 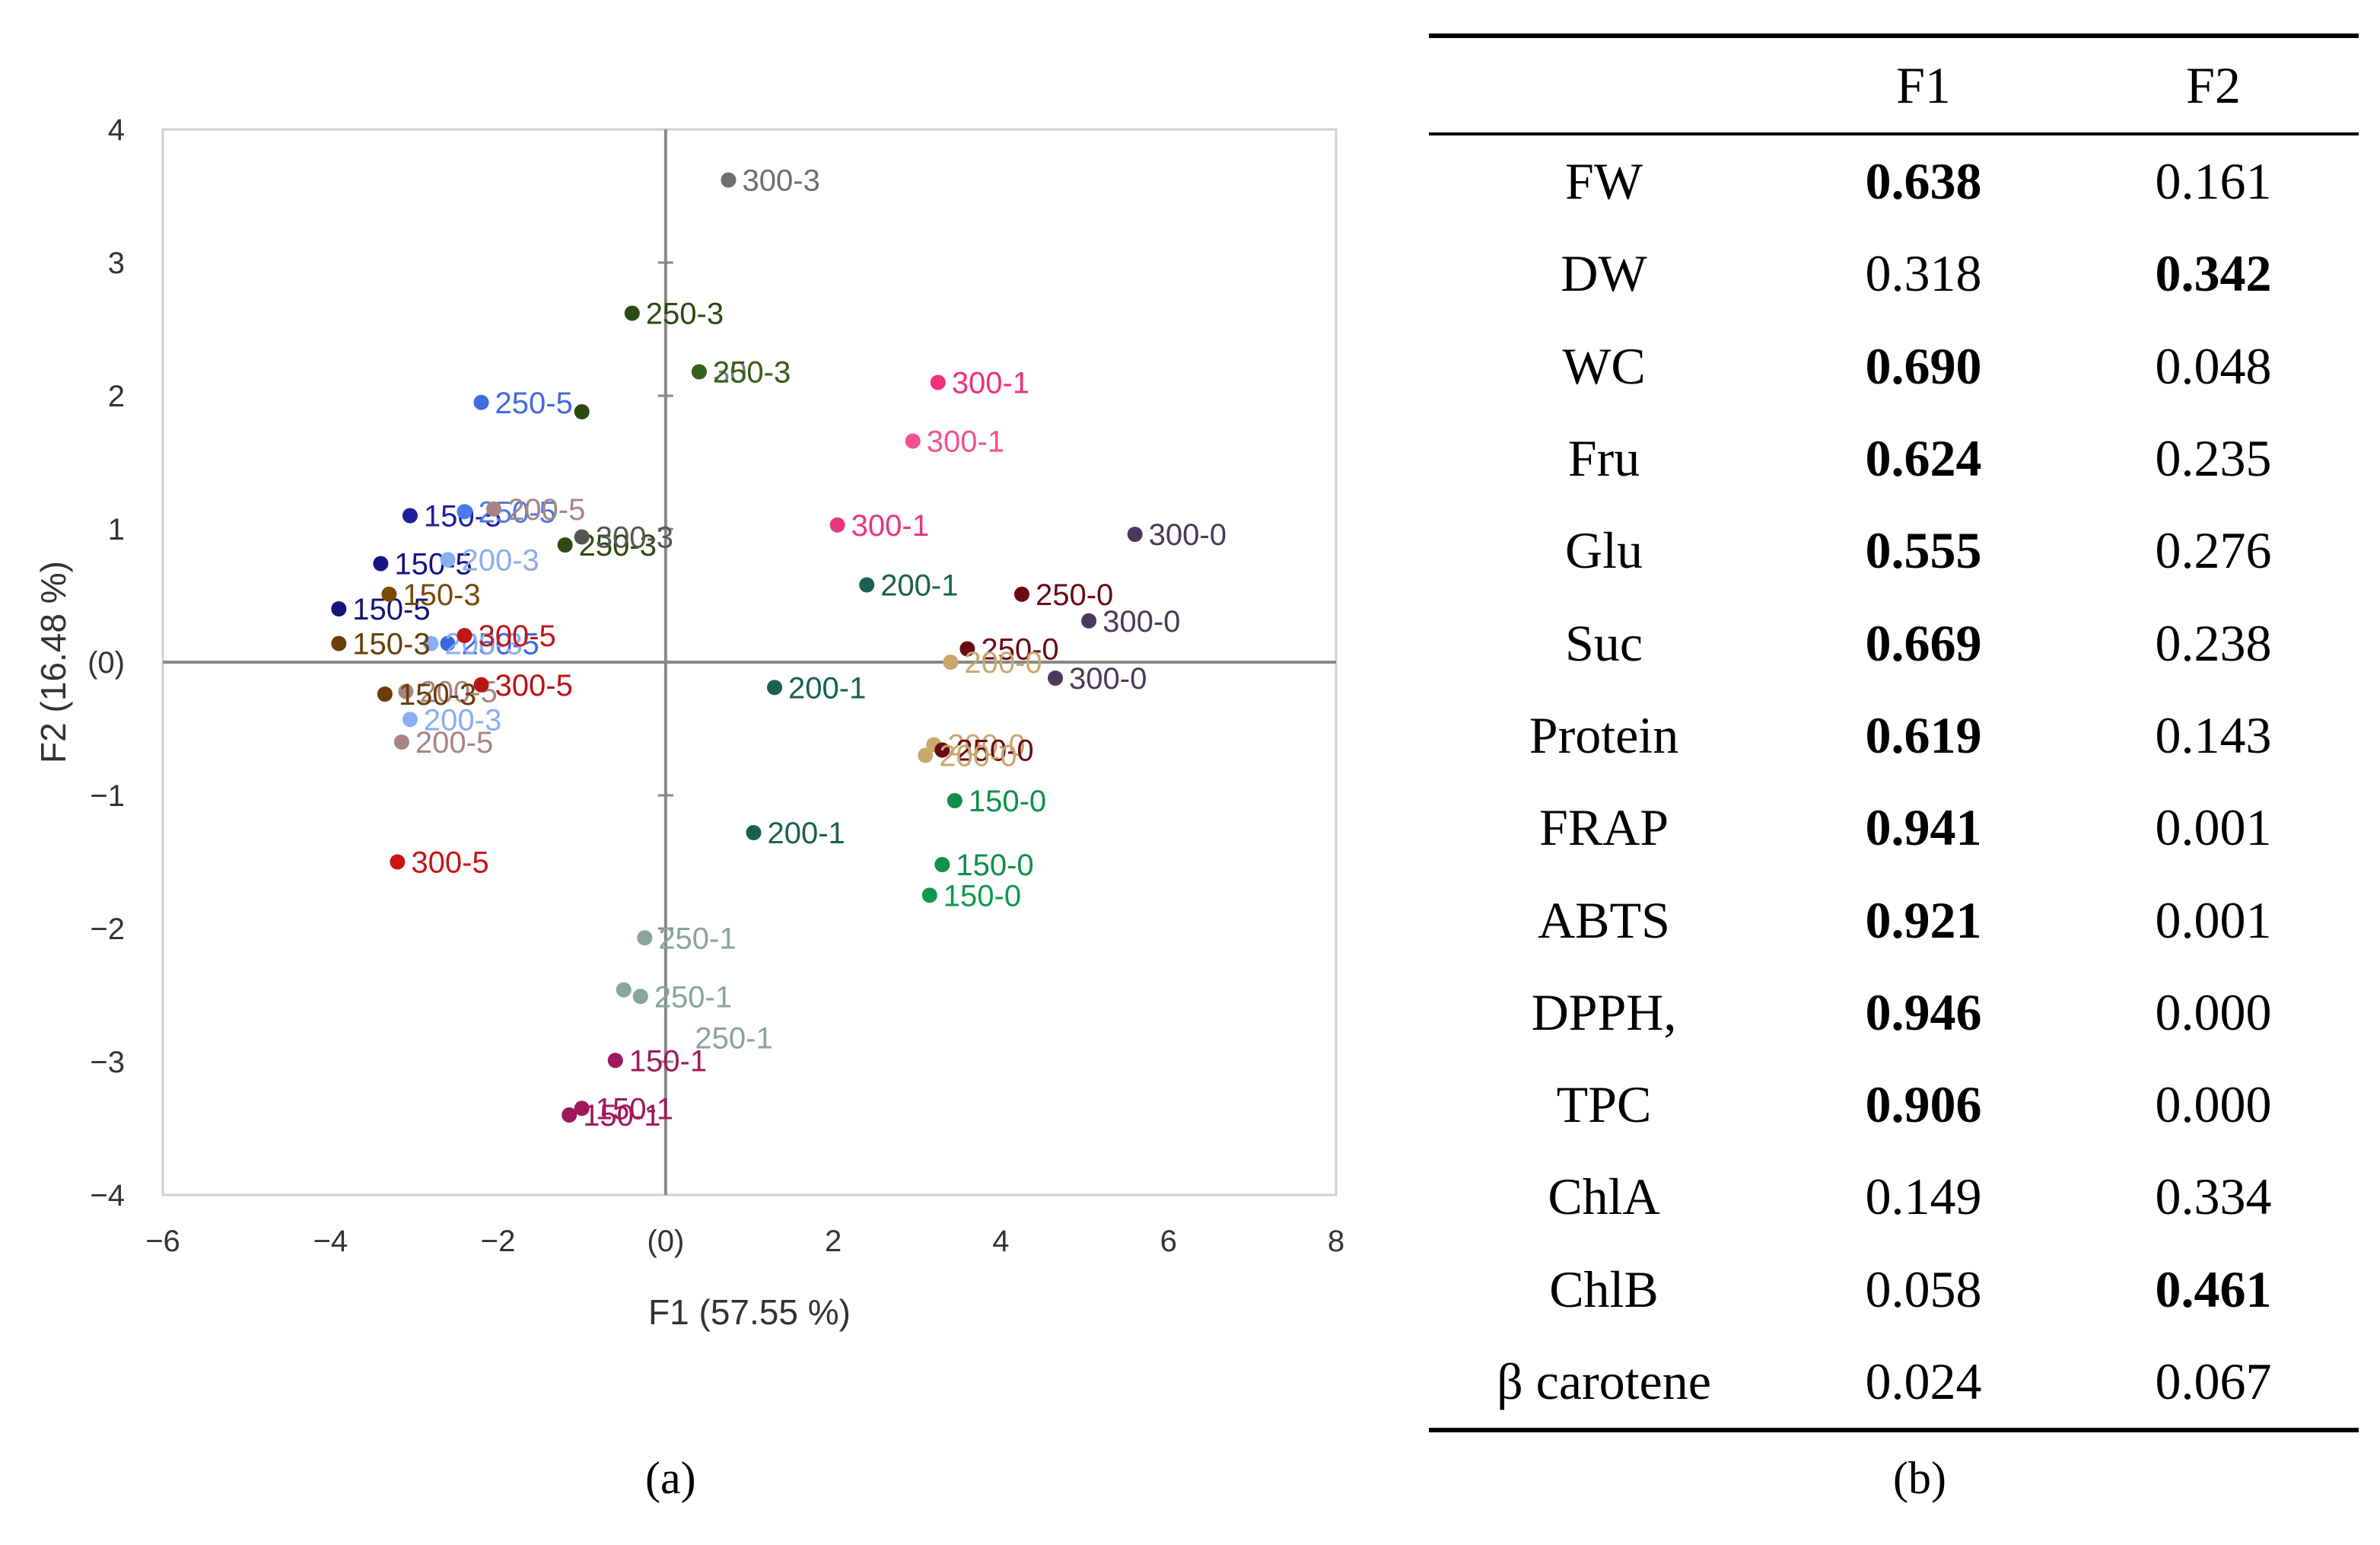 I want to click on data-point-label: 150-3, so click(x=391, y=644).